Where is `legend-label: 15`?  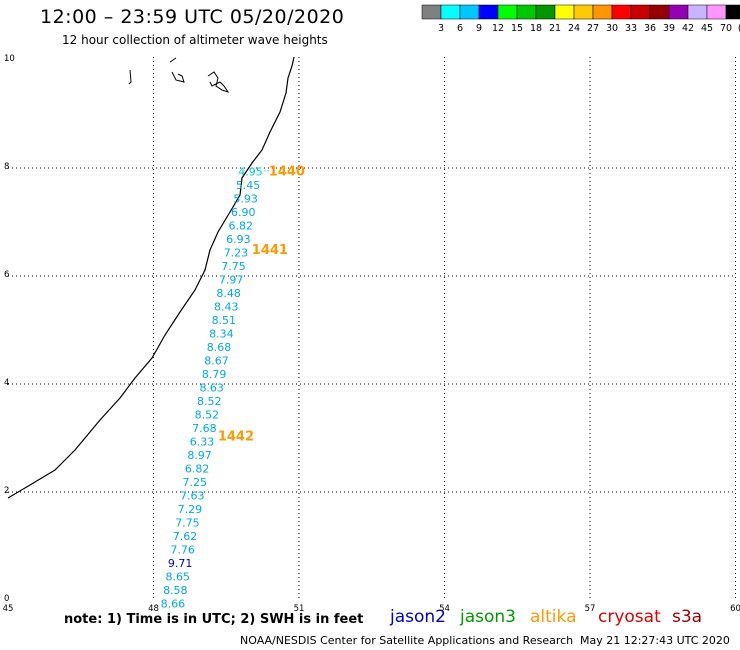 legend-label: 15 is located at coordinates (517, 28).